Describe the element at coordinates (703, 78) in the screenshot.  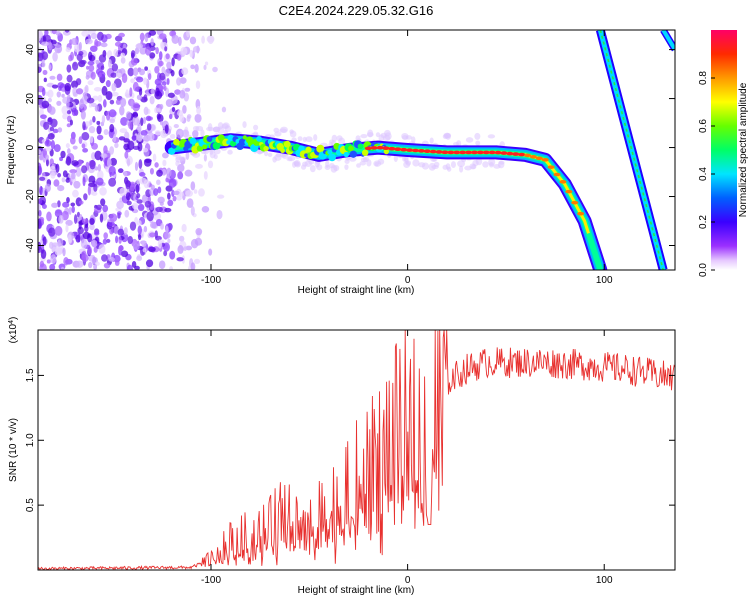
I see `colorbar-tick-label: 0.8` at that location.